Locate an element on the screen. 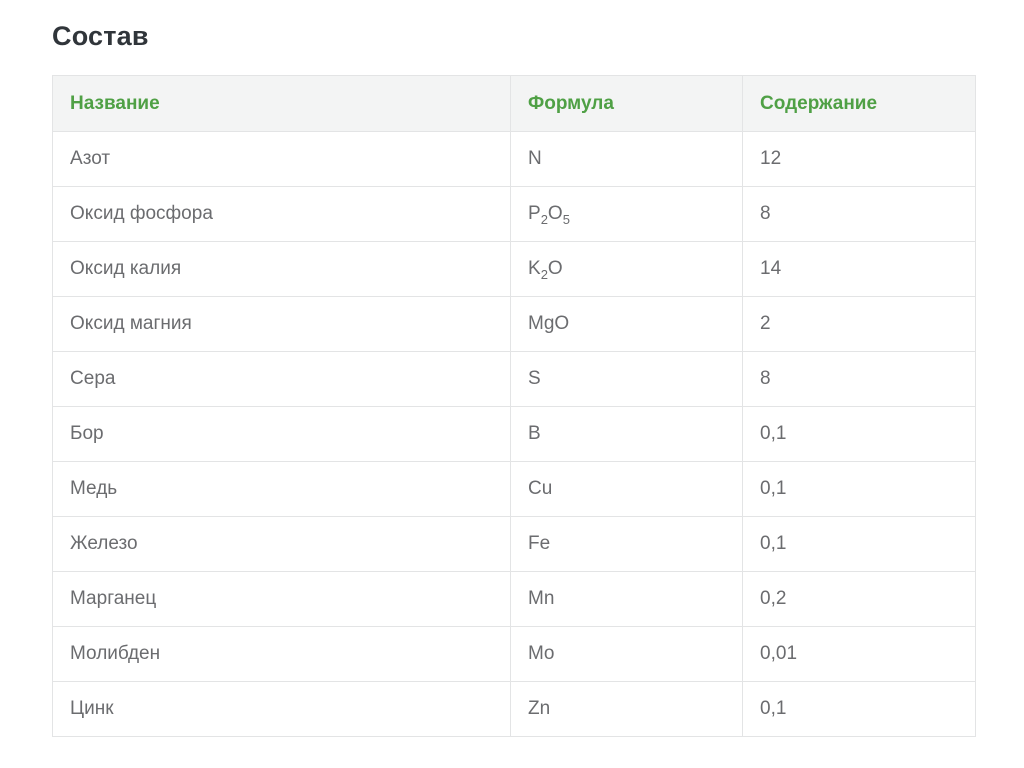 This screenshot has width=1024, height=768. table-row: Бор B 0,1 is located at coordinates (514, 434).